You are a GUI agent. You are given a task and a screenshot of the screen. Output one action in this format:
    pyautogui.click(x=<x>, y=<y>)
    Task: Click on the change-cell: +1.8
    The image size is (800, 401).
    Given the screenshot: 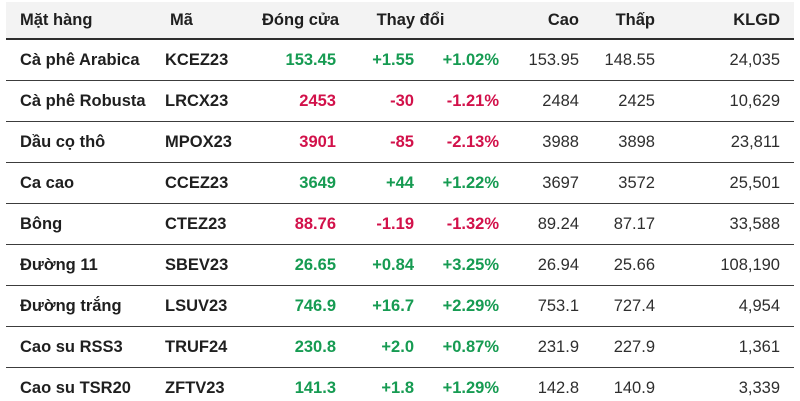 What is the action you would take?
    pyautogui.click(x=397, y=387)
    